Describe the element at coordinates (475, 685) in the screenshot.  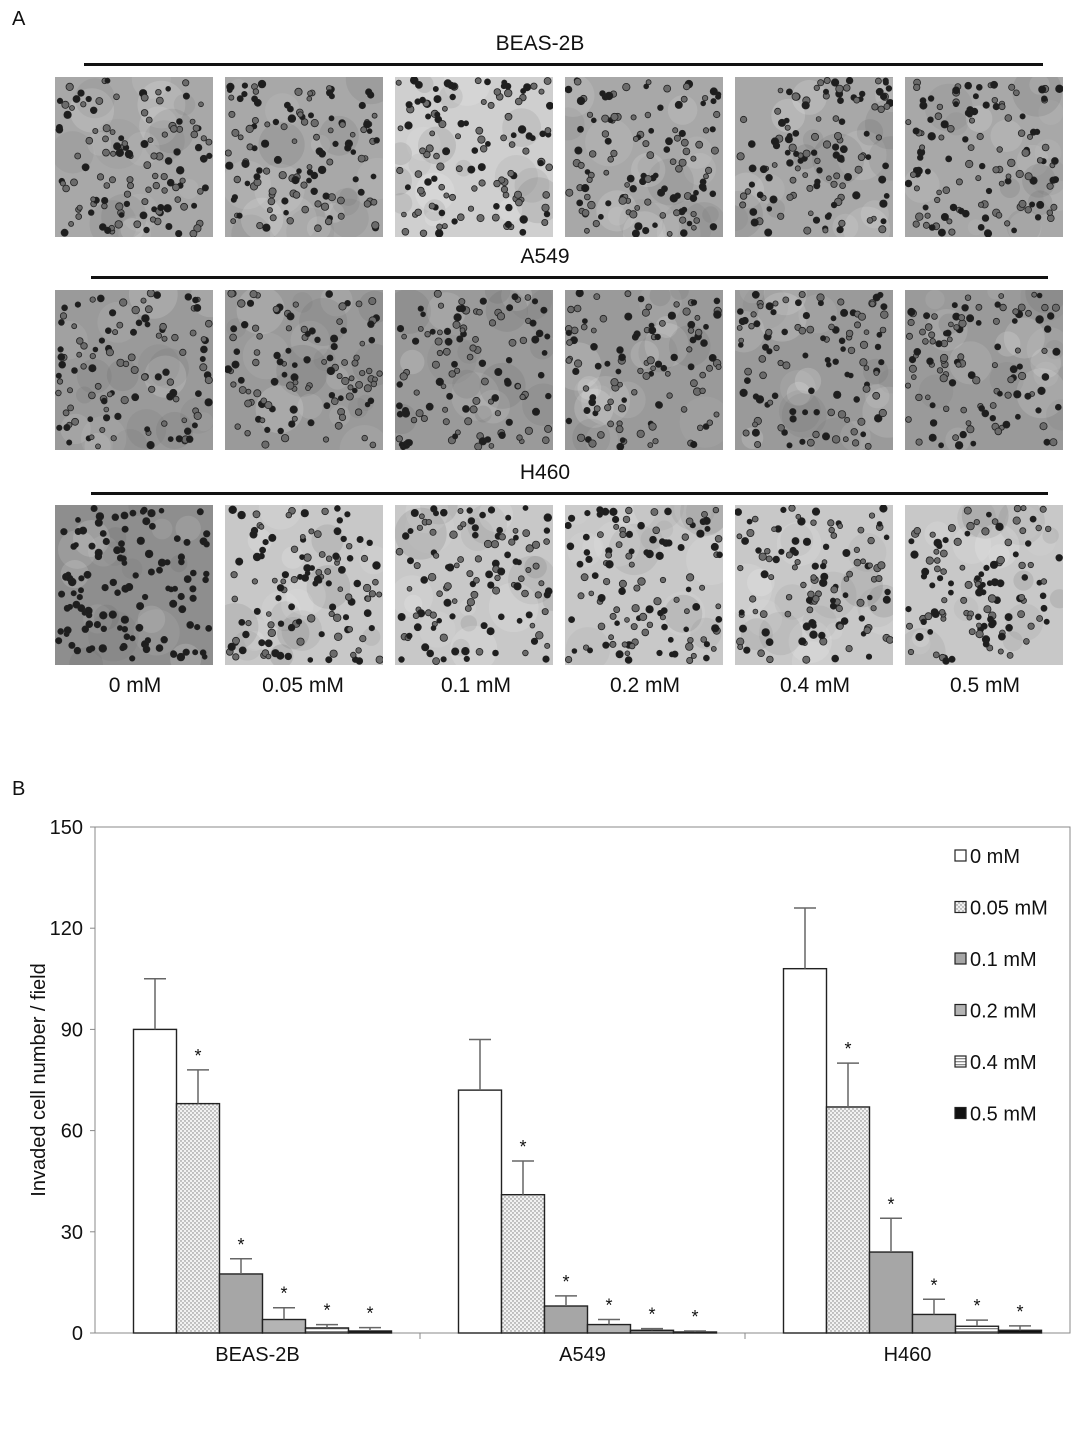
I see `concentration-label: 0.1 mM` at that location.